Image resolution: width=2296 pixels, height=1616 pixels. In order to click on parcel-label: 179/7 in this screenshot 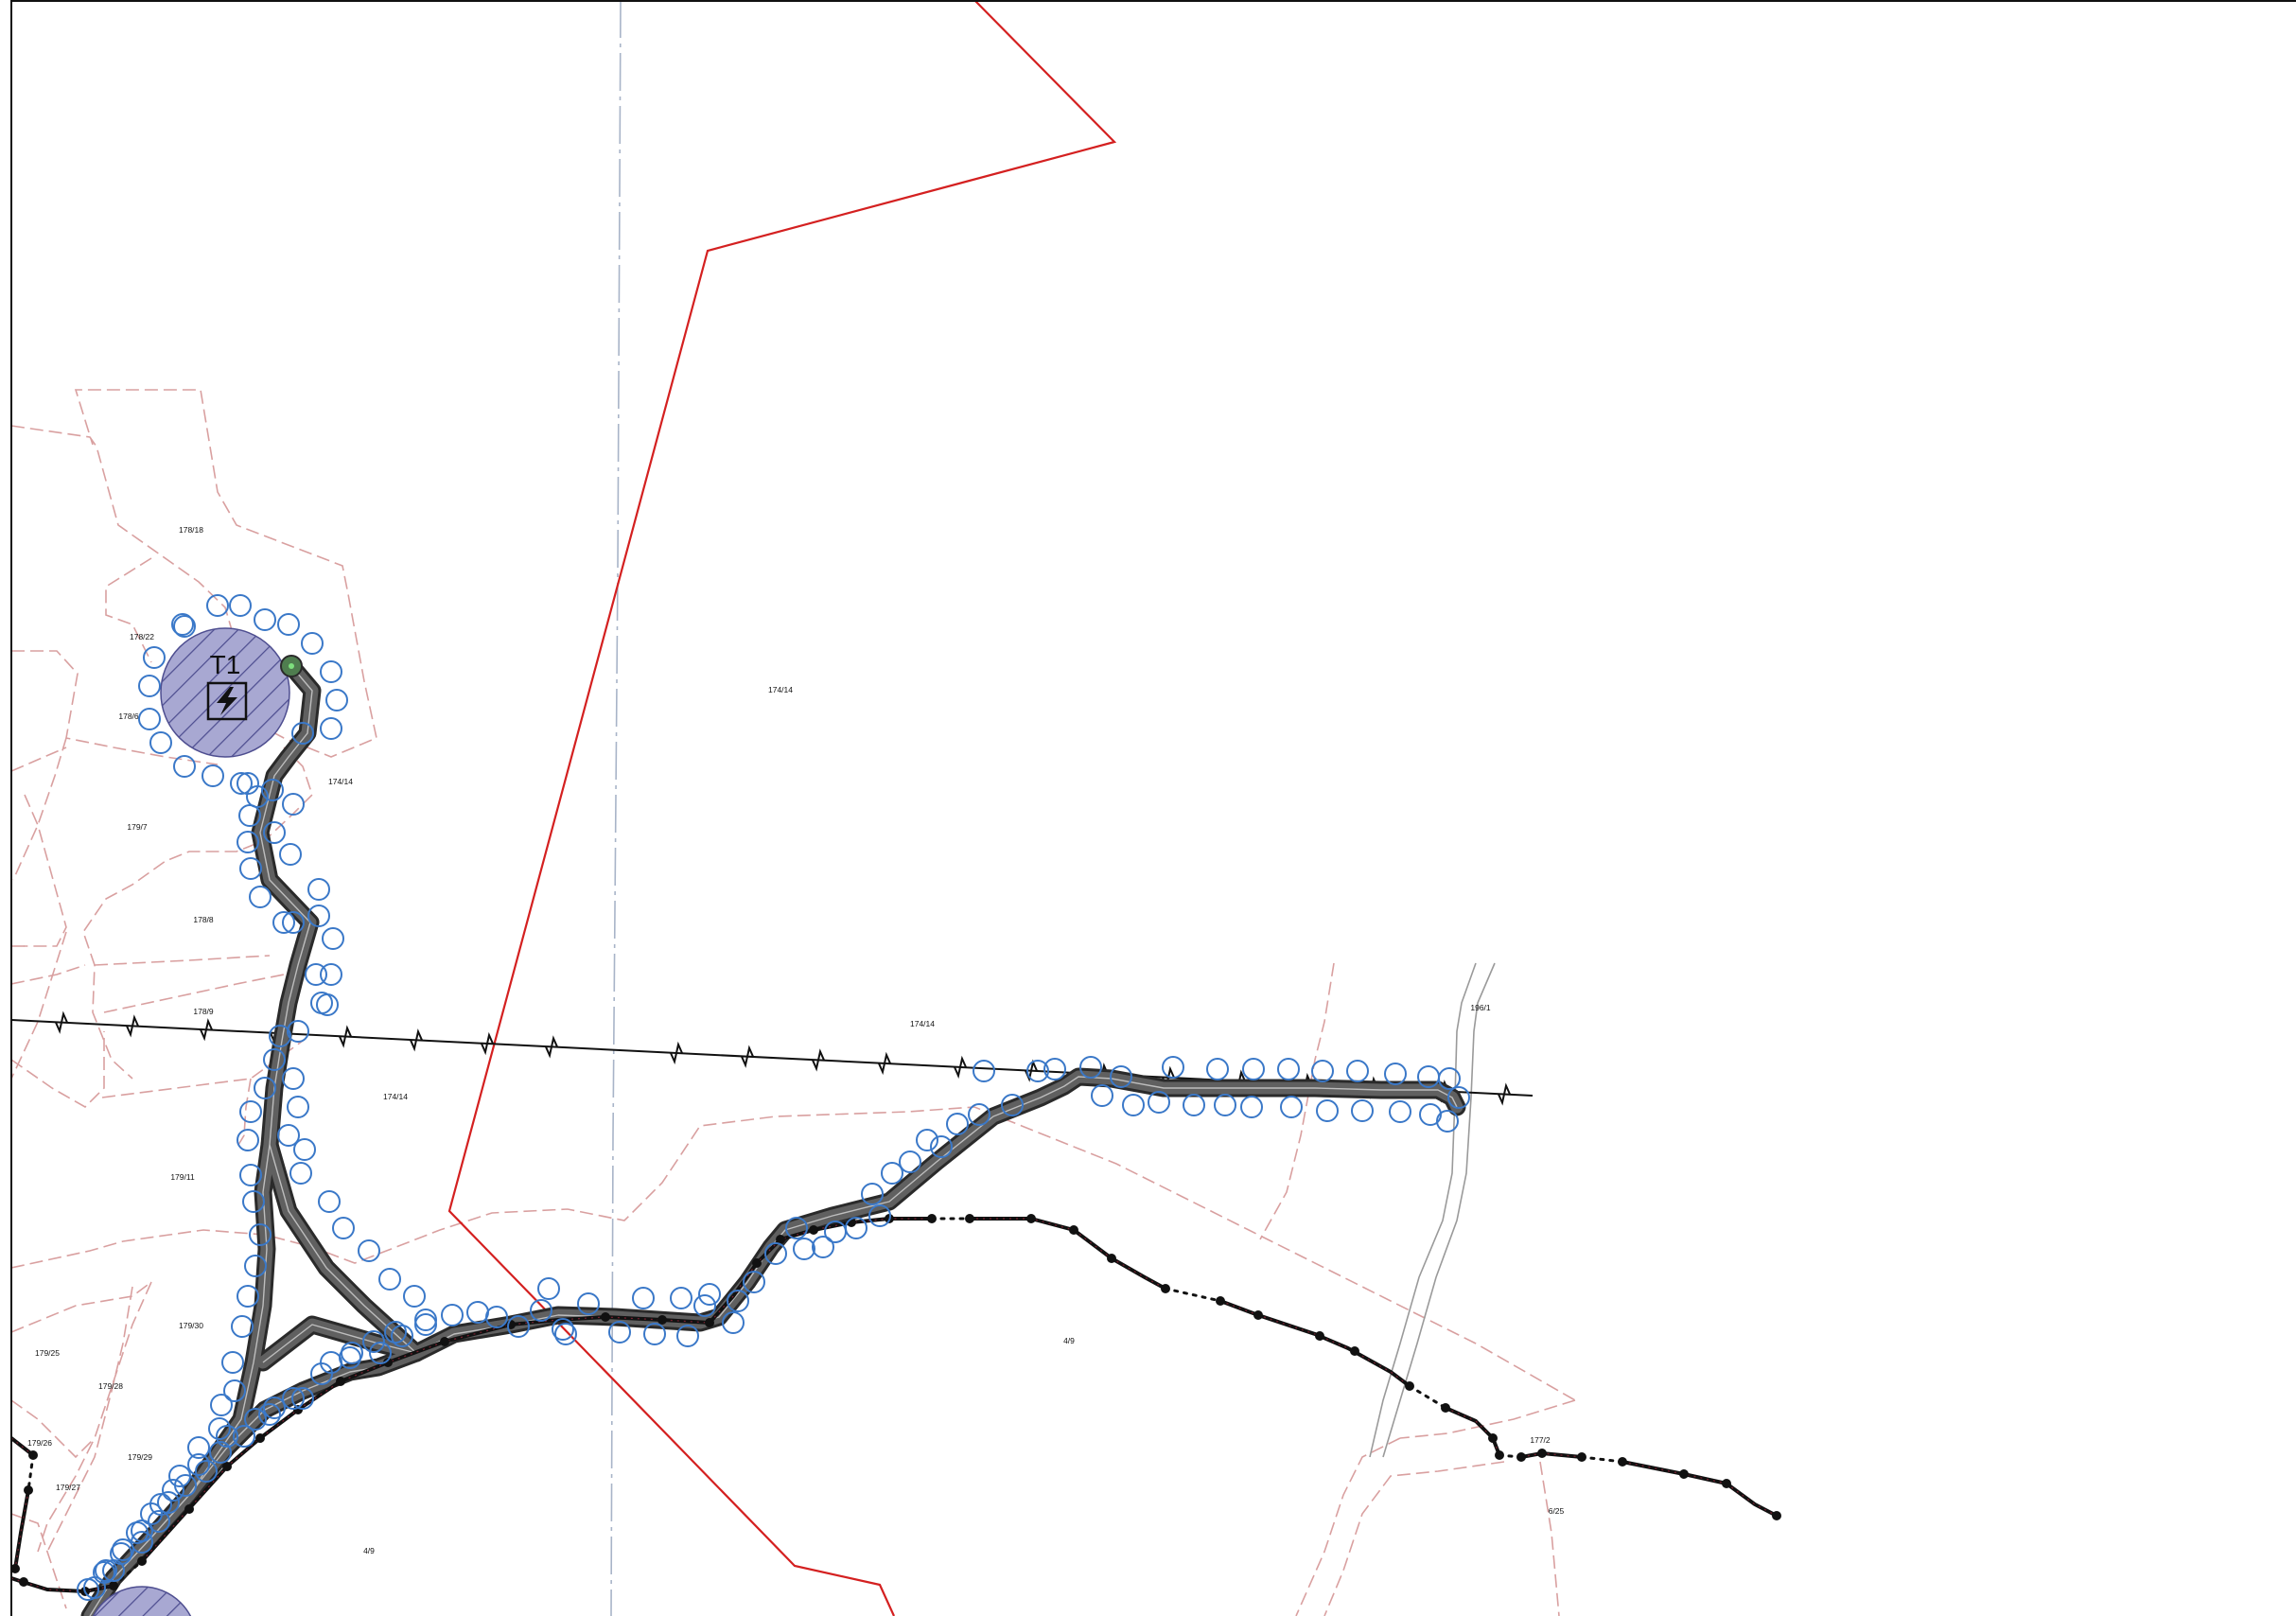, I will do `click(137, 827)`.